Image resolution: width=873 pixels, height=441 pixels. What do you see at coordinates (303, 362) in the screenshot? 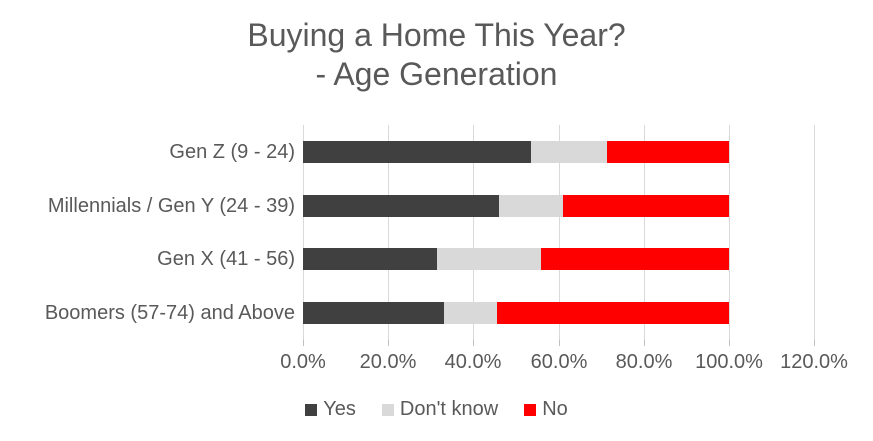
I see `x-axis-tick-label: 0.0%` at bounding box center [303, 362].